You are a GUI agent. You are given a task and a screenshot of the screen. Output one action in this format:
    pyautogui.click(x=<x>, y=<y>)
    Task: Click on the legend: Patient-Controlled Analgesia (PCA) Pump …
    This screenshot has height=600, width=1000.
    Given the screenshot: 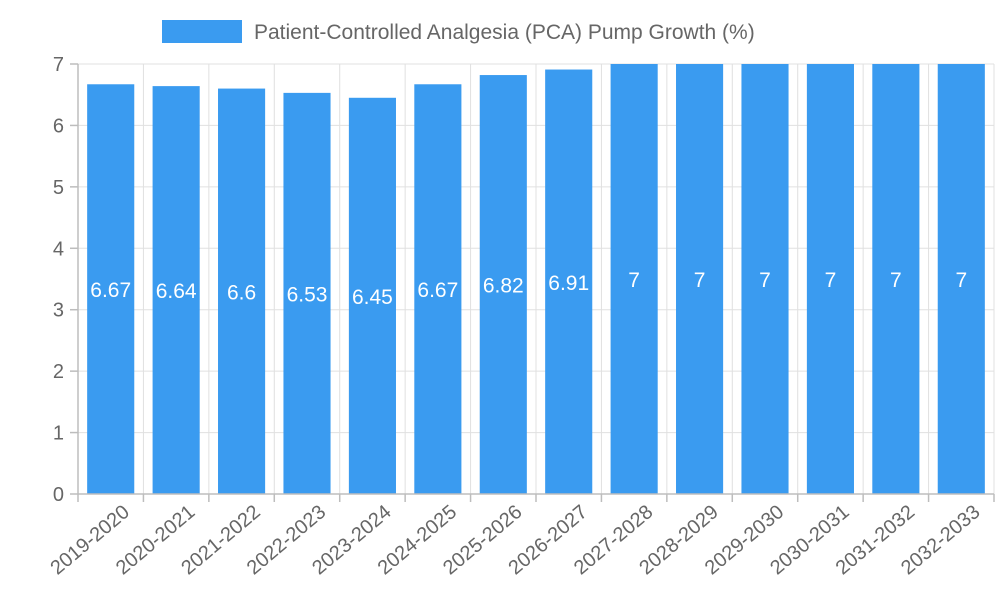 What is the action you would take?
    pyautogui.click(x=458, y=32)
    